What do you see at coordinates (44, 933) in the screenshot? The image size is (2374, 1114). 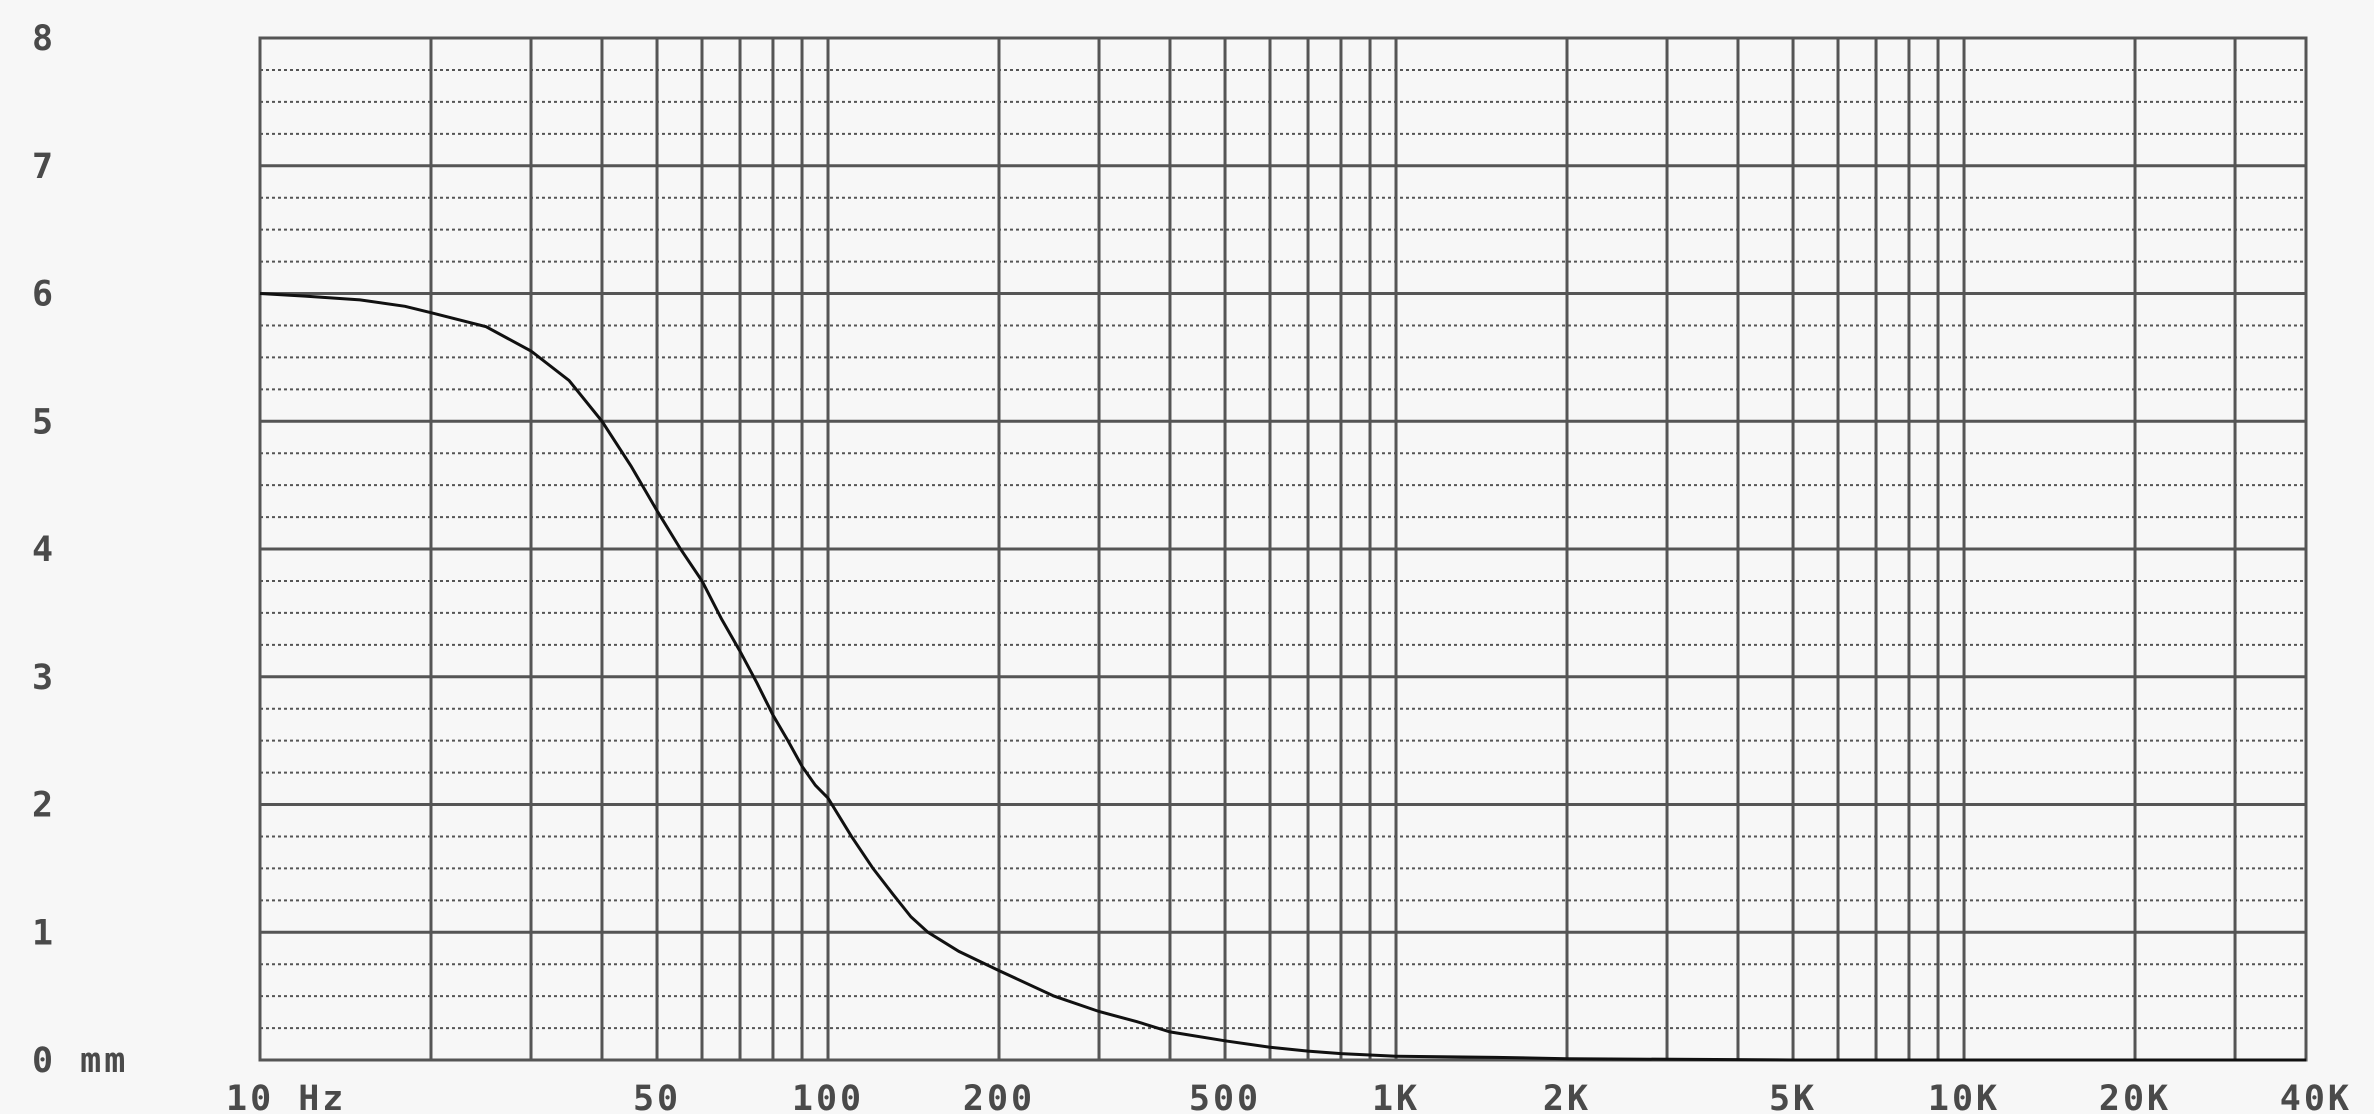 I see `y-tick-label: 1` at bounding box center [44, 933].